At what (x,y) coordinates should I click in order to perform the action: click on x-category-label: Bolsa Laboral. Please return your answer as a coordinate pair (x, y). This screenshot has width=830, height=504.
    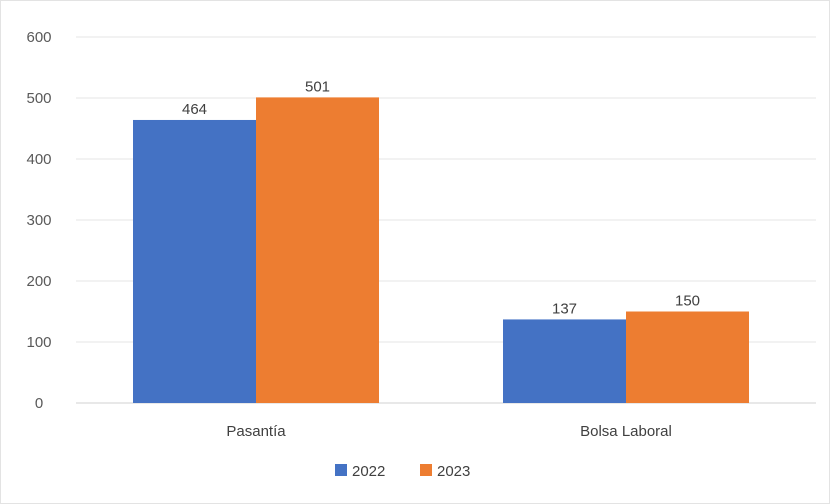
    Looking at the image, I should click on (626, 431).